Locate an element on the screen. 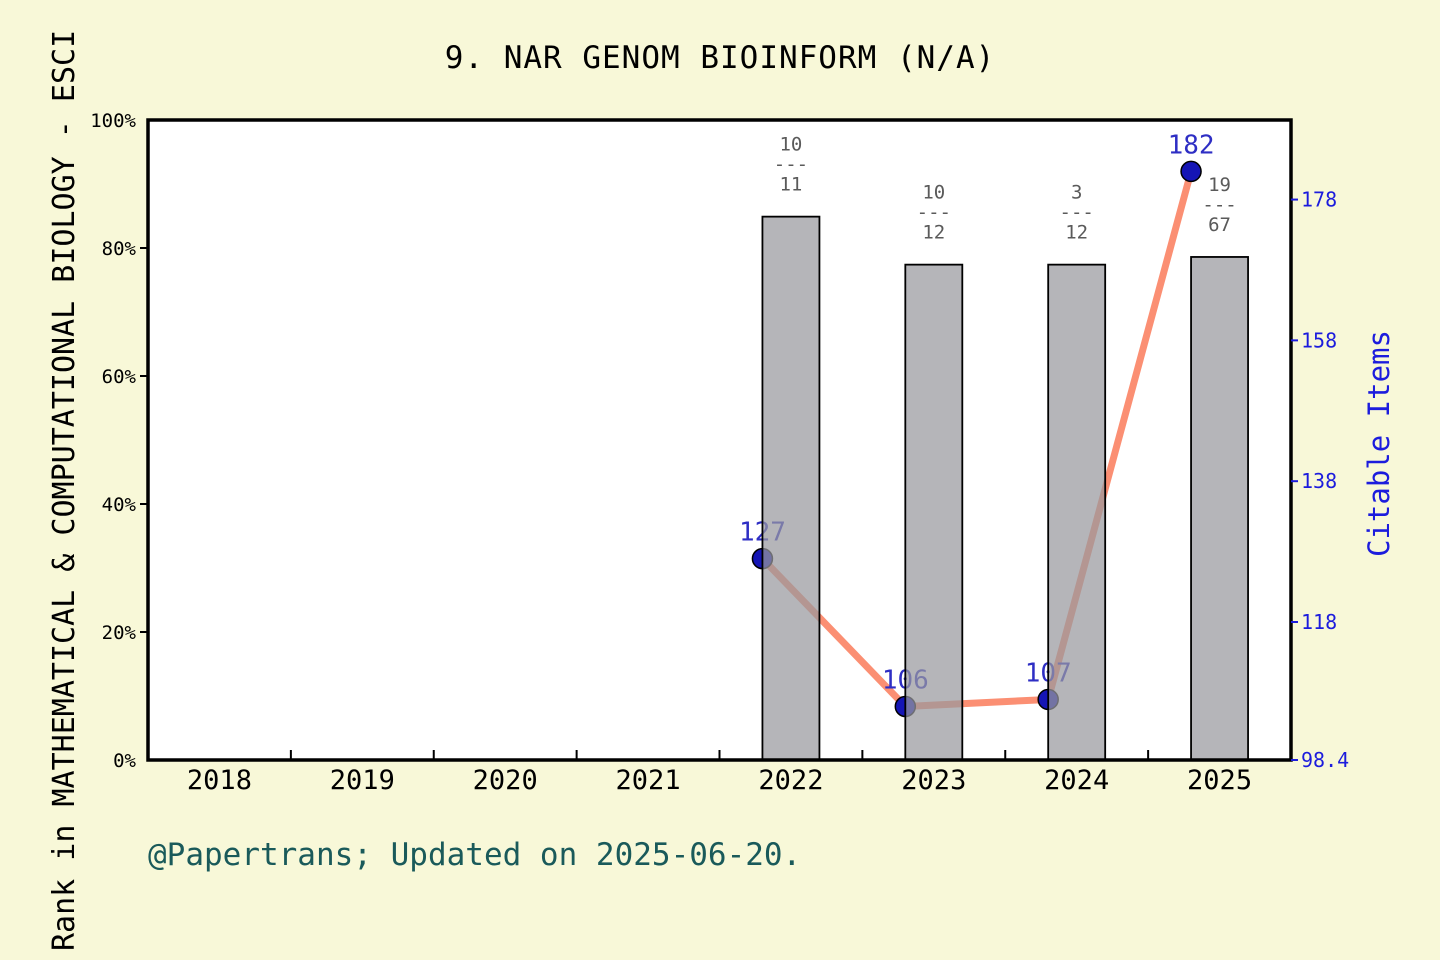 The height and width of the screenshot is (960, 1440). x-tick-label-2020: 2020 is located at coordinates (505, 780).